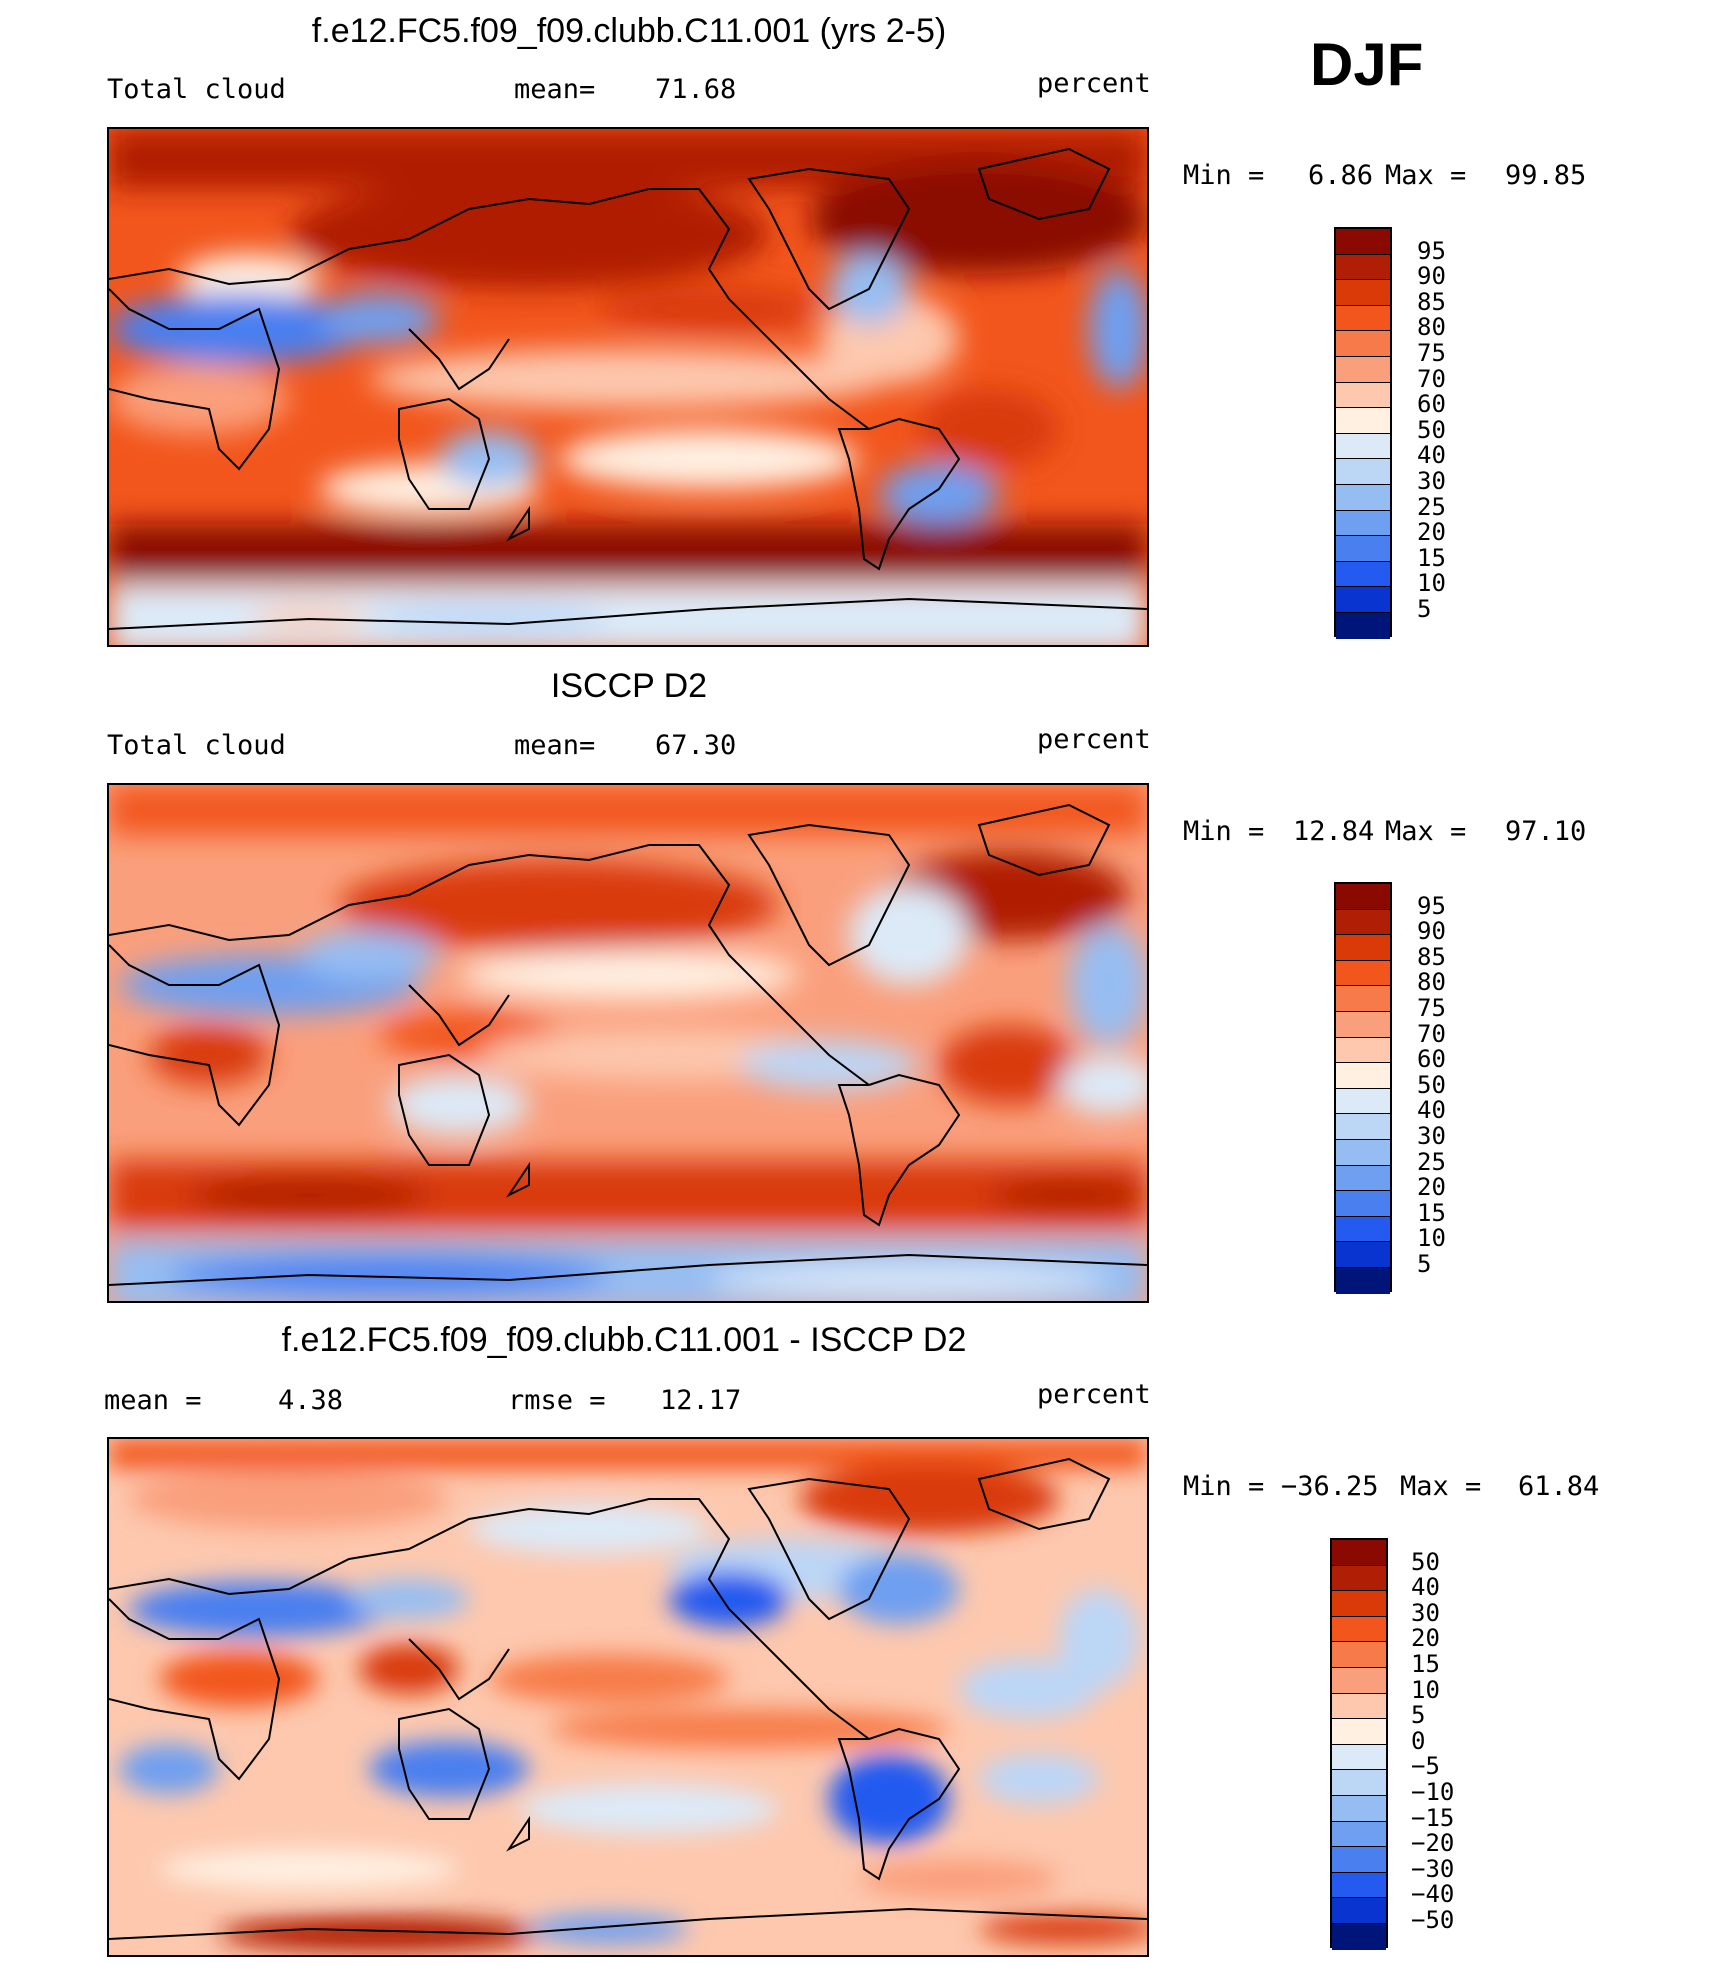 This screenshot has height=1963, width=1710. I want to click on colorbar-2-tick-label: 15, so click(1431, 1212).